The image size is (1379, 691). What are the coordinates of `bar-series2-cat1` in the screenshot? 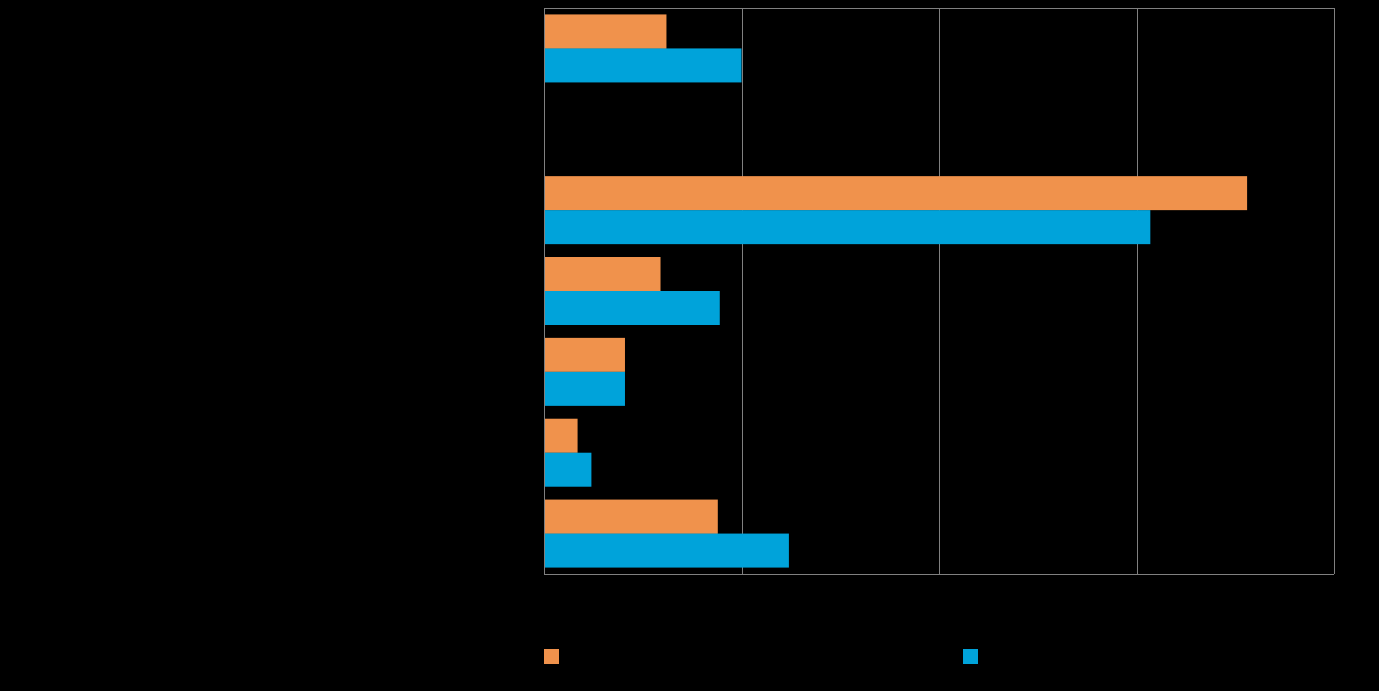 It's located at (643, 65).